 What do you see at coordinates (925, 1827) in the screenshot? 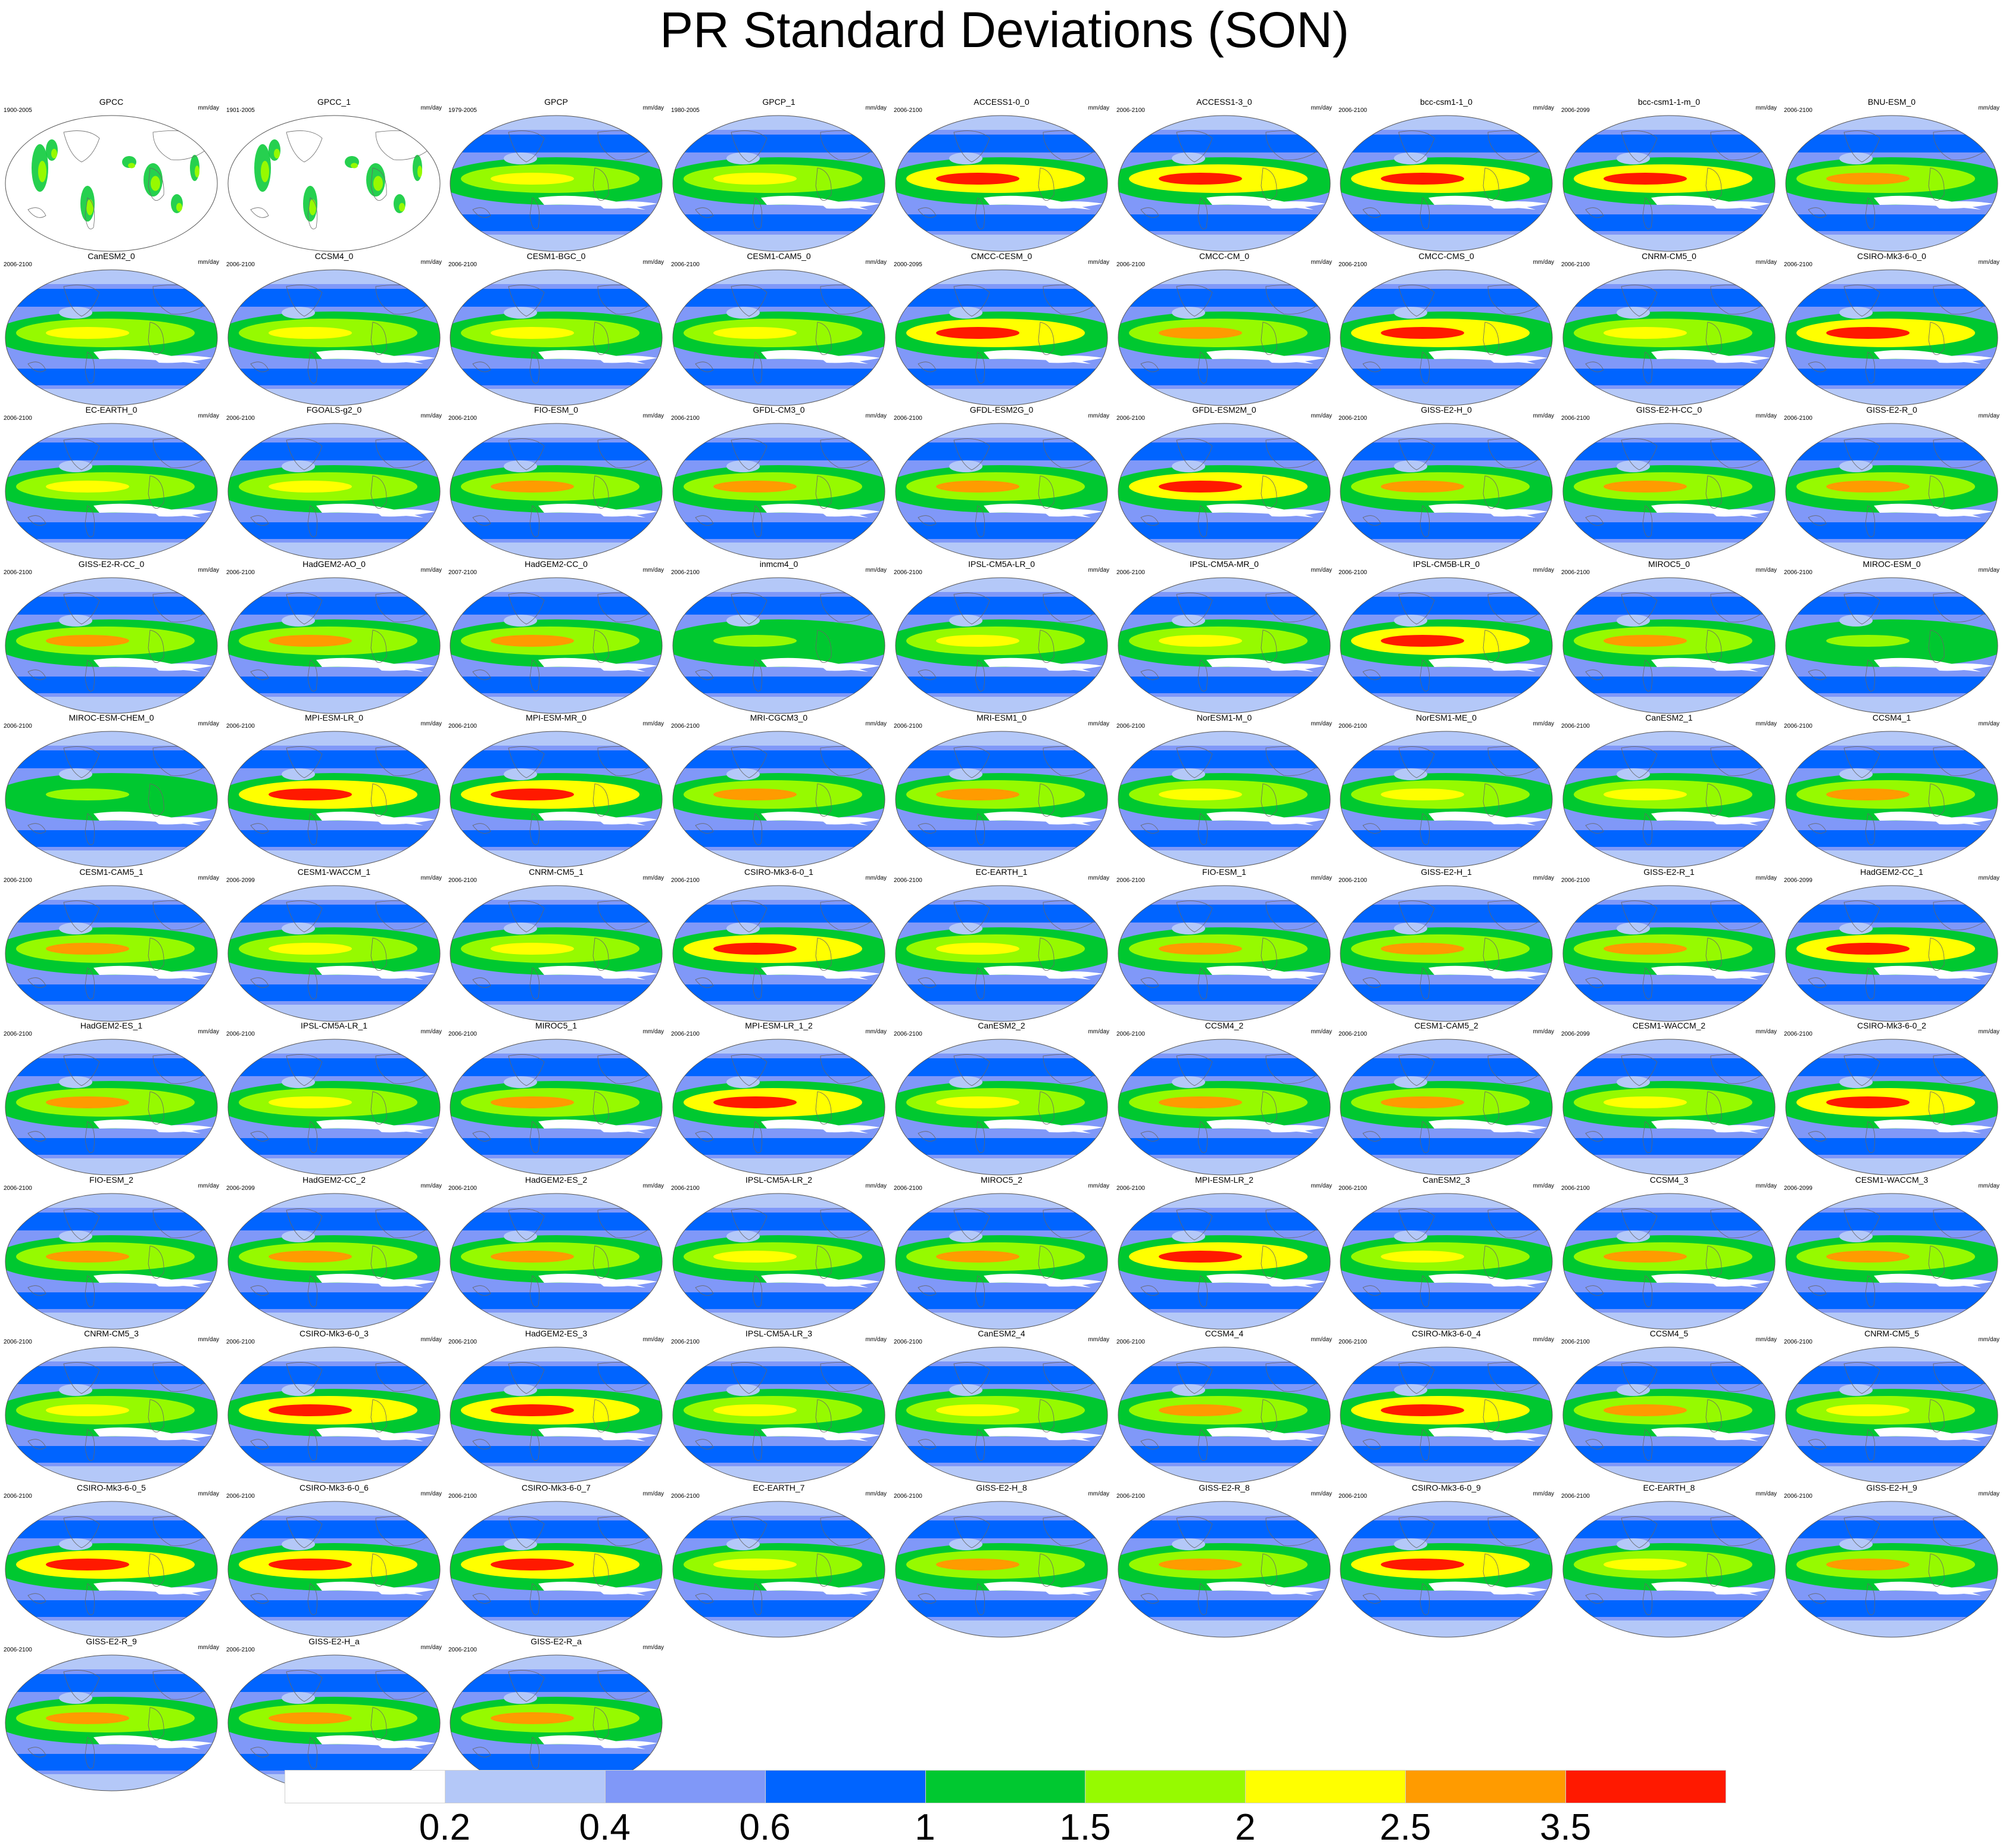
I see `colorbar-label: 1` at bounding box center [925, 1827].